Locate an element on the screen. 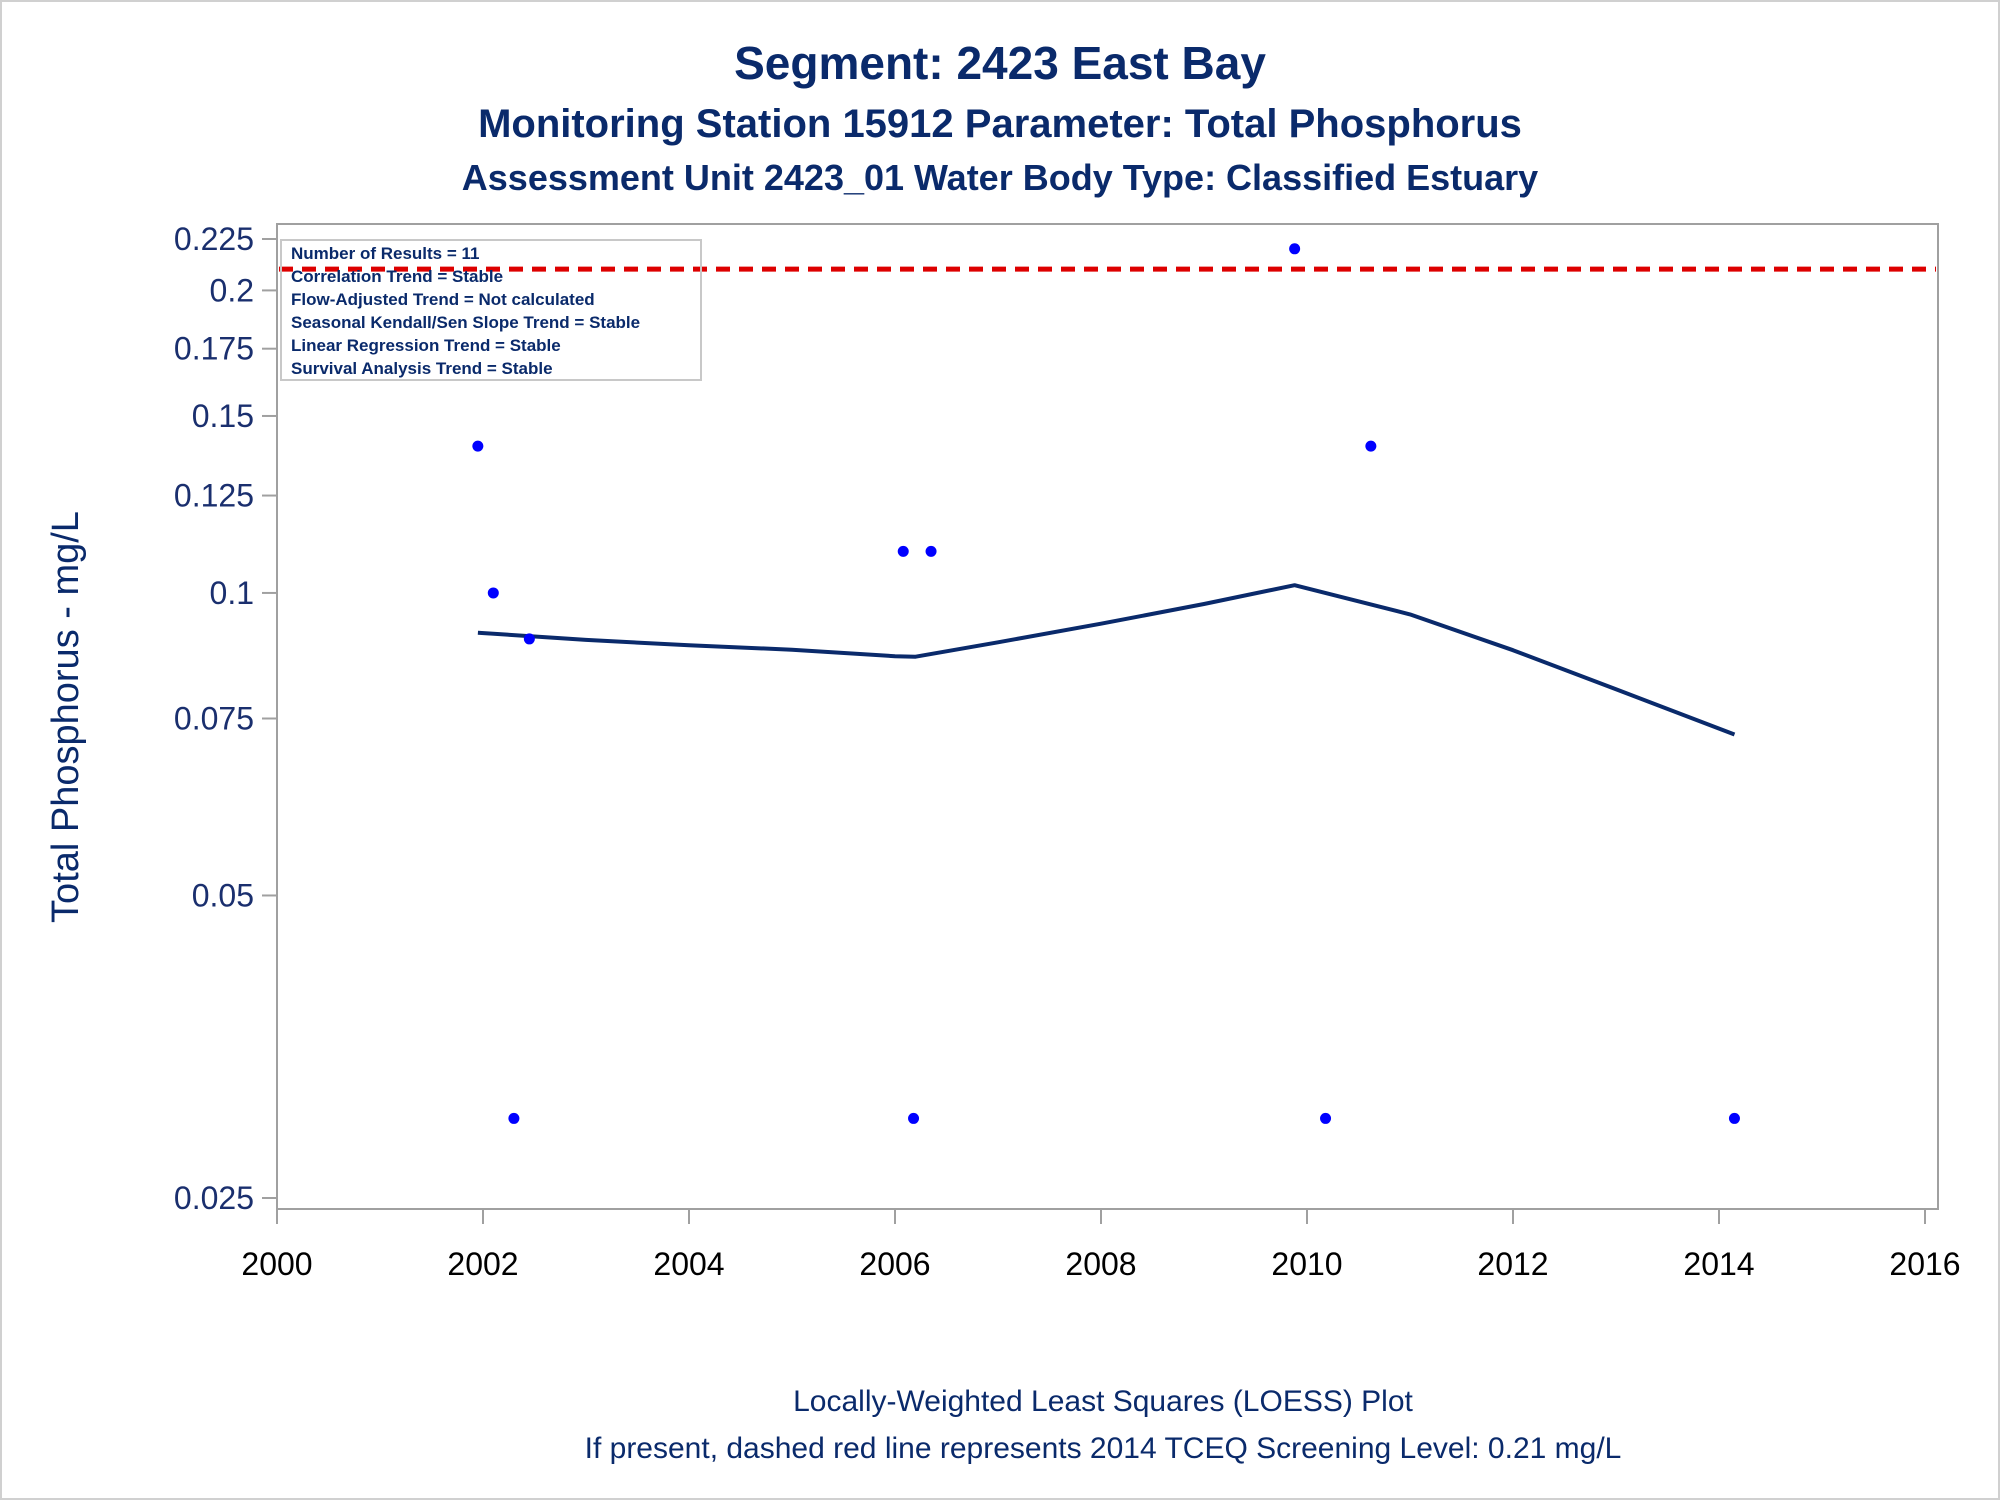 The width and height of the screenshot is (2000, 1500). x-tick-label: 2002 is located at coordinates (482, 1264).